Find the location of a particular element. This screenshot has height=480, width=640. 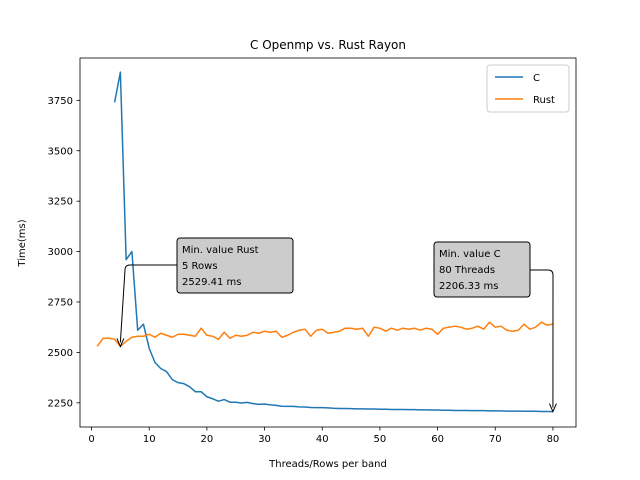

annotation-c-min: Min. value C 80 Threads 2206.33 ms is located at coordinates (495, 327).